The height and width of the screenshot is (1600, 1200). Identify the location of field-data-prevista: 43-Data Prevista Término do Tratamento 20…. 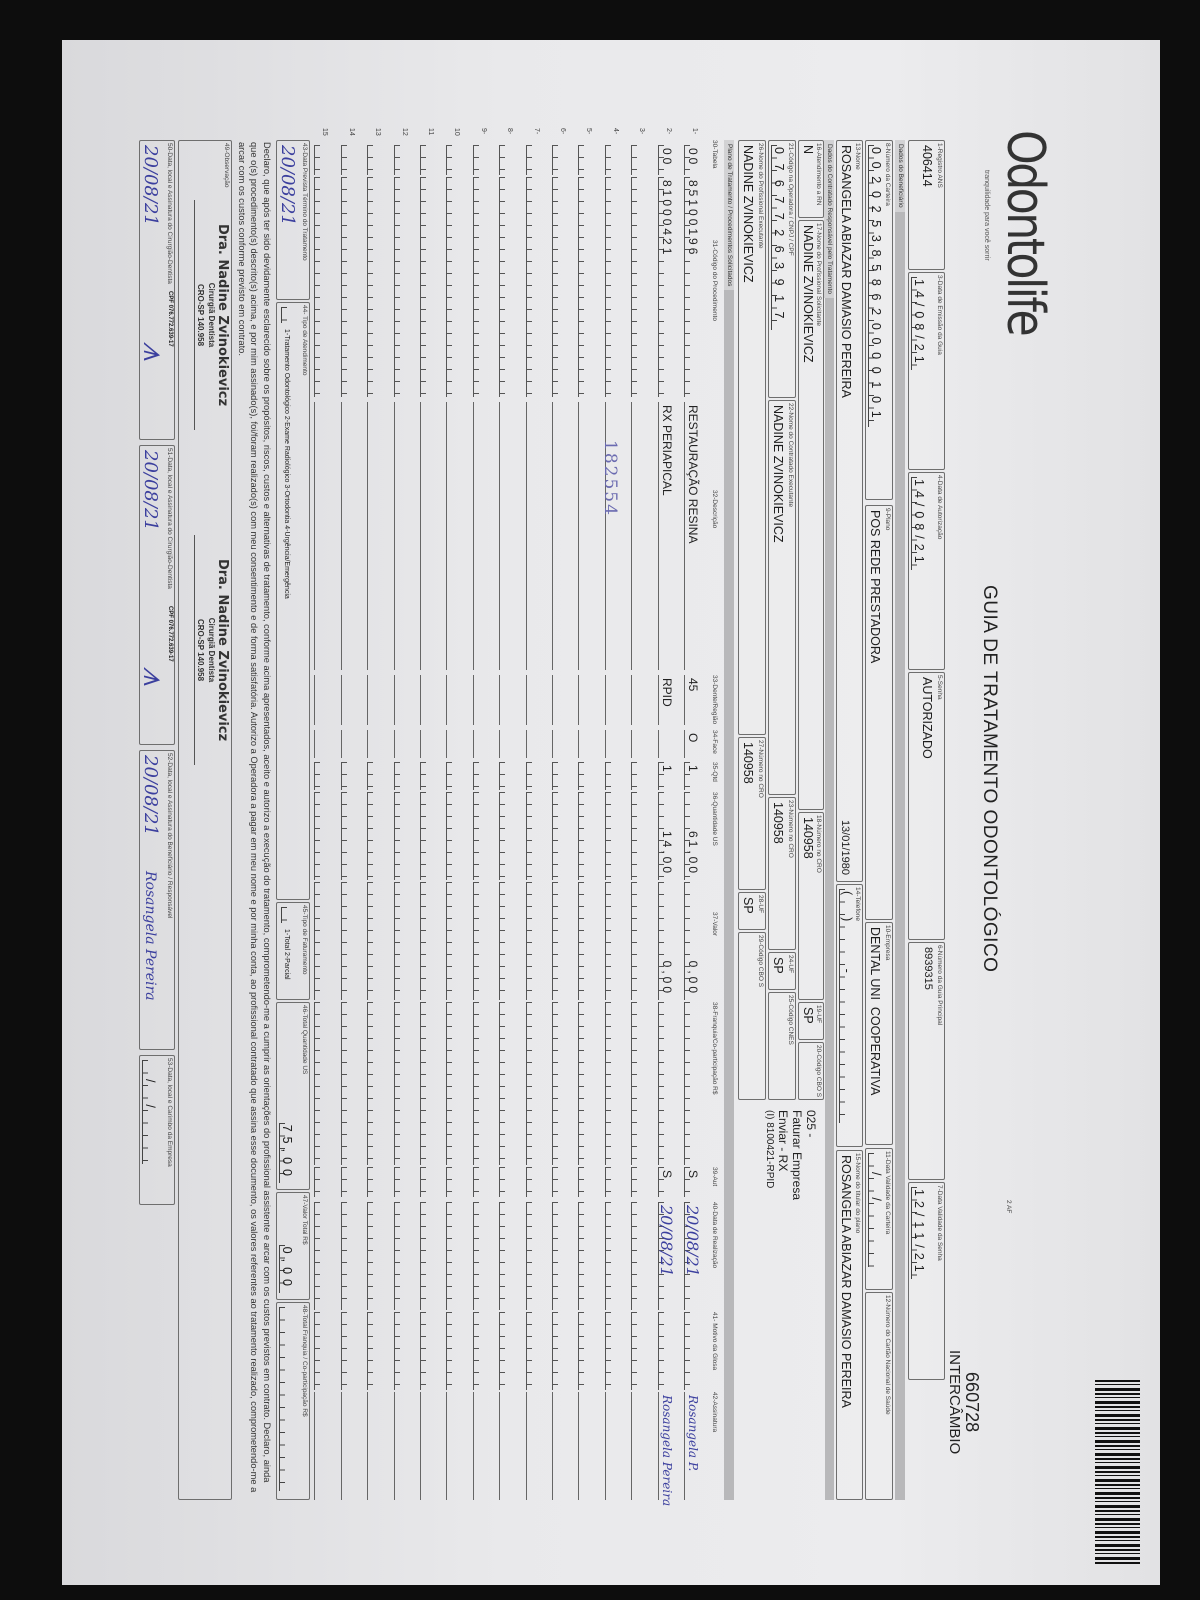
(293, 220).